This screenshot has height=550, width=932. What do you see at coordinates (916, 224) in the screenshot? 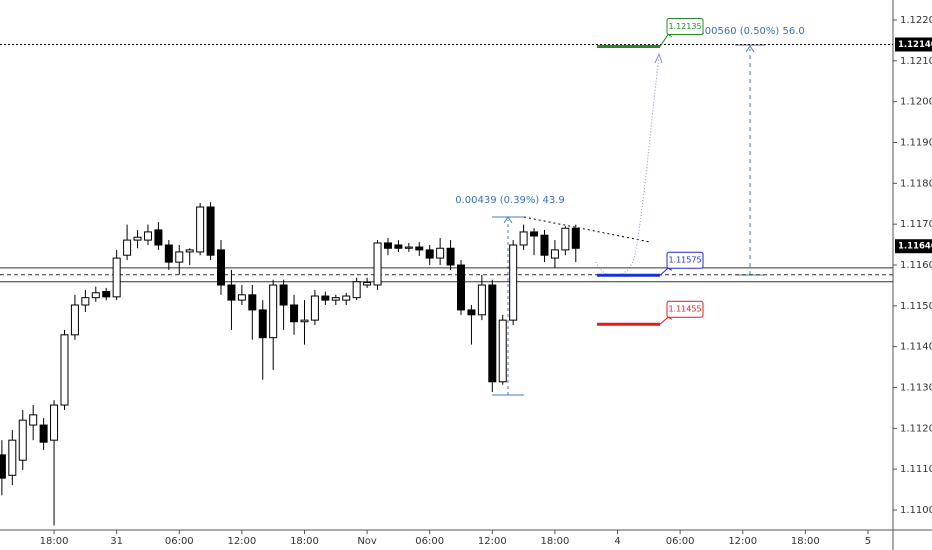
I see `y-tick-label: 1.11700` at bounding box center [916, 224].